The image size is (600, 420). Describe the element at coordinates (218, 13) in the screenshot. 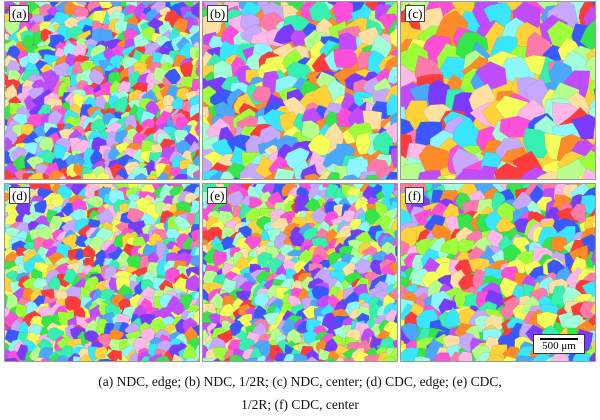

I see `panel-label-b: (b)` at that location.